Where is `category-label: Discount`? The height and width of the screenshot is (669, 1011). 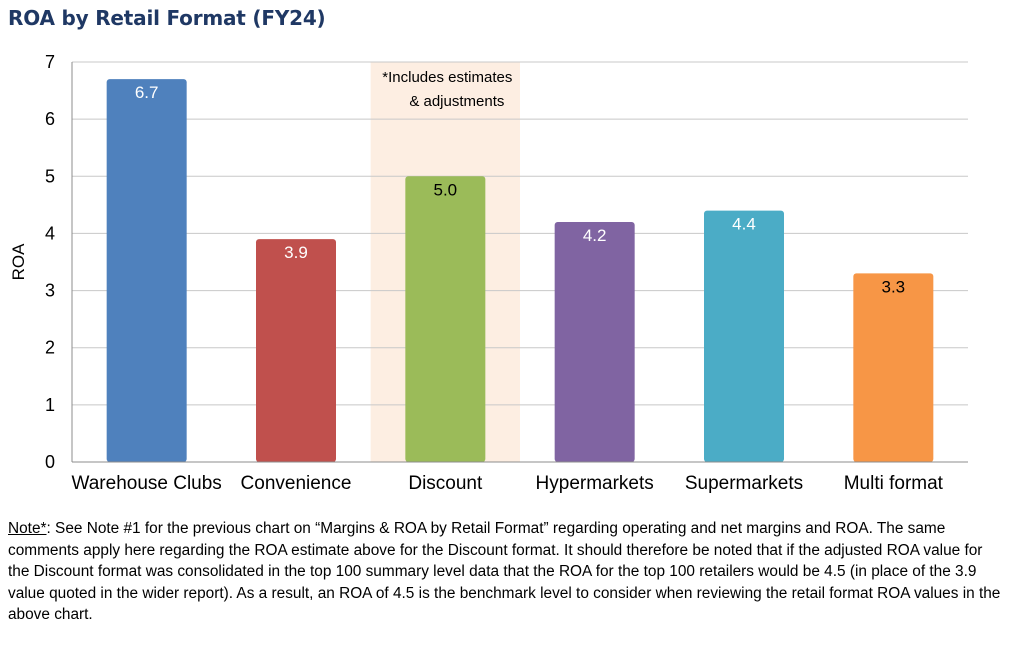
category-label: Discount is located at coordinates (445, 483).